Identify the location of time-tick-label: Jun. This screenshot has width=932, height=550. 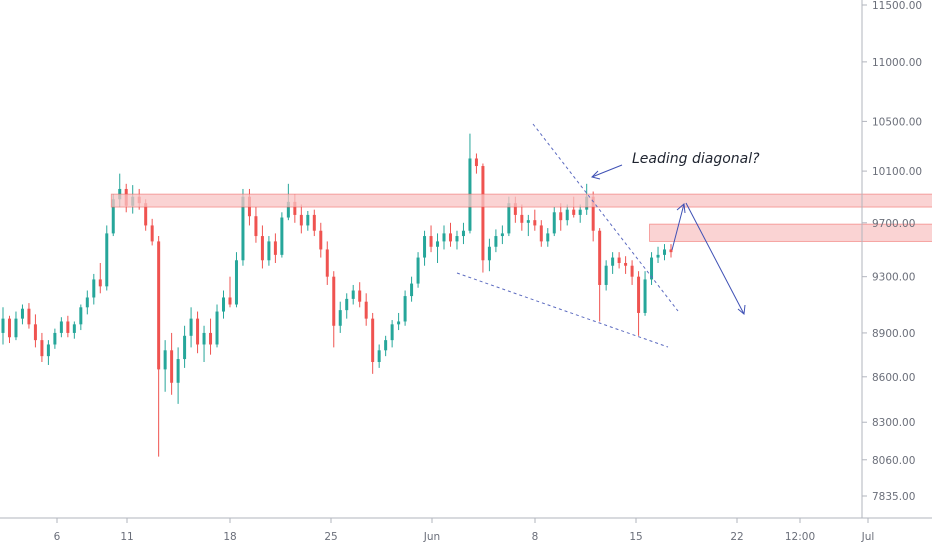
(431, 537).